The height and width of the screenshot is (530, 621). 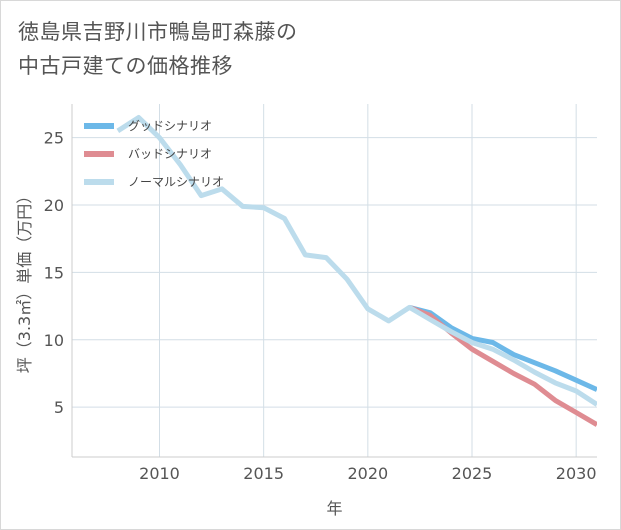 I want to click on legend-label-bad: バッドシナリオ, so click(x=170, y=154).